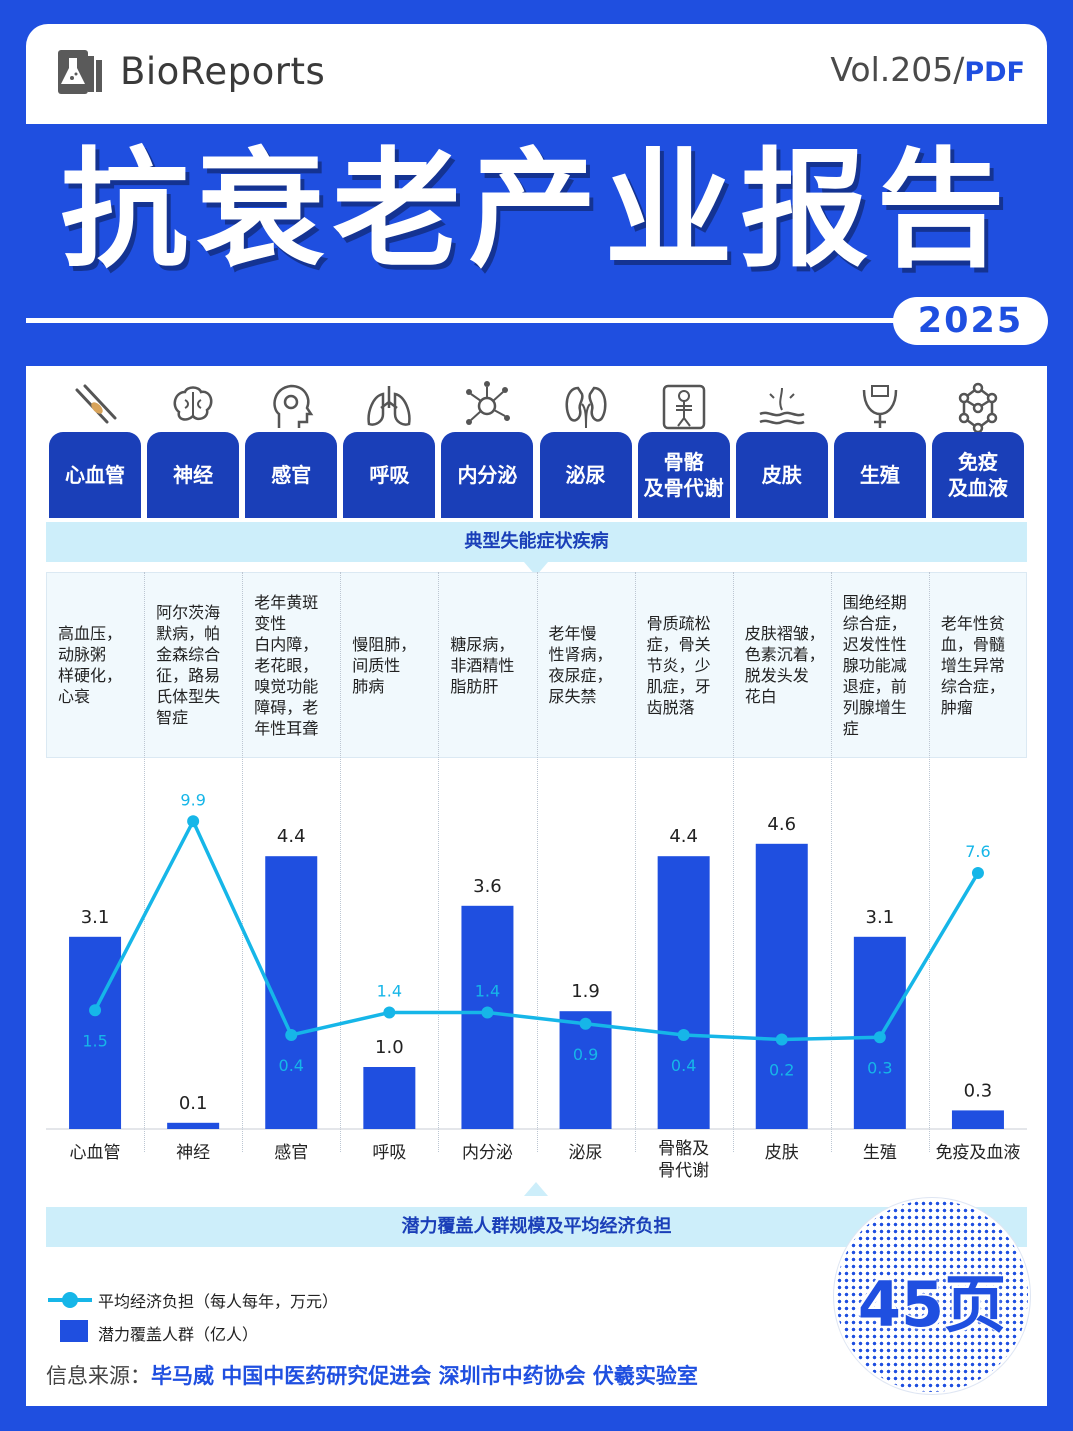  What do you see at coordinates (978, 408) in the screenshot?
I see `hexagon-cells-icon` at bounding box center [978, 408].